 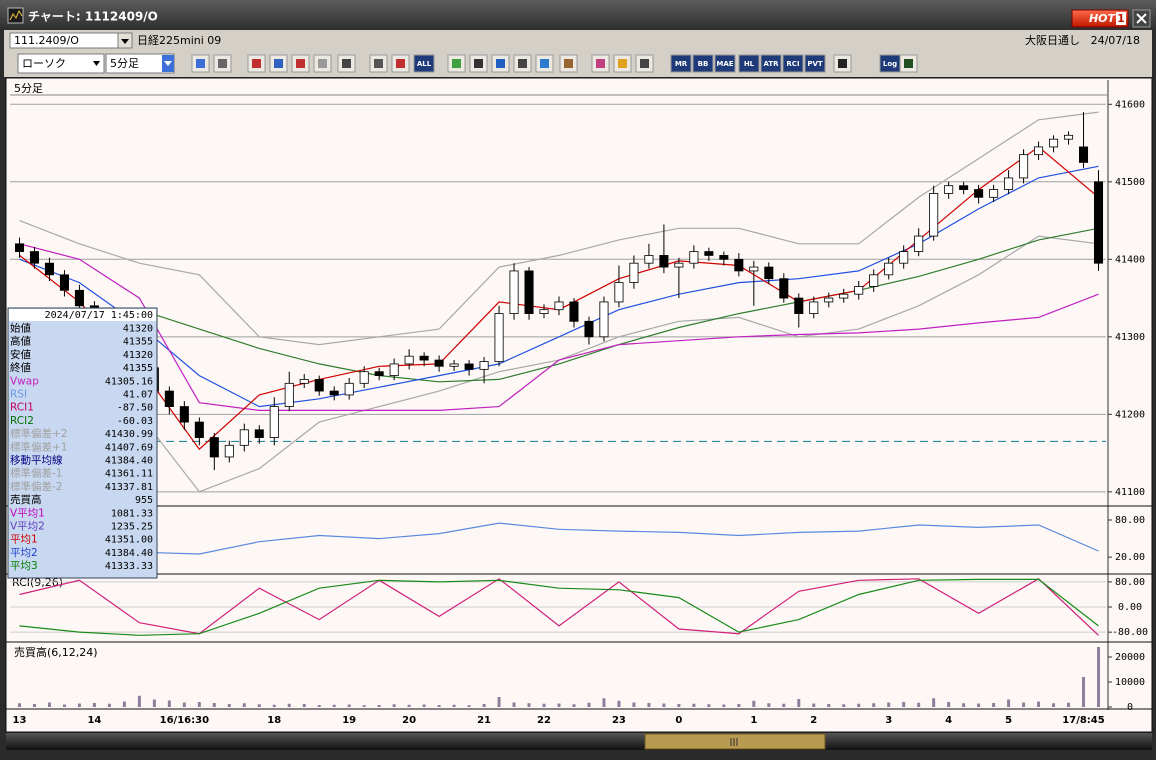 I want to click on x-tick-label: 22, so click(x=544, y=720).